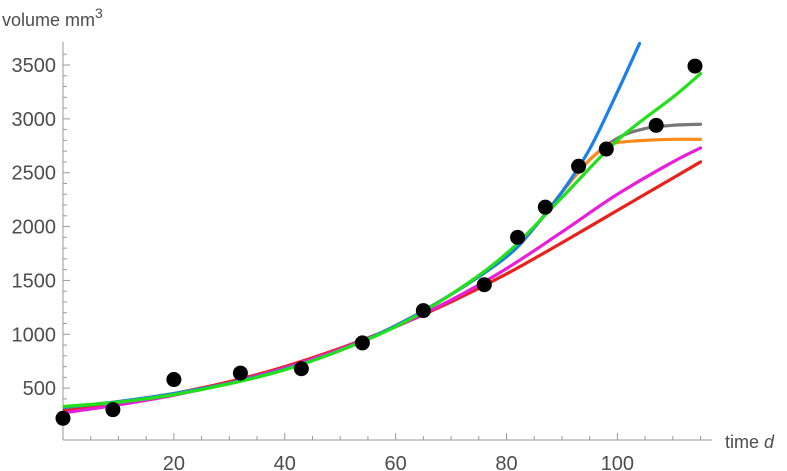 This screenshot has width=787, height=471. Describe the element at coordinates (34, 228) in the screenshot. I see `y-tick-label: 2000` at that location.